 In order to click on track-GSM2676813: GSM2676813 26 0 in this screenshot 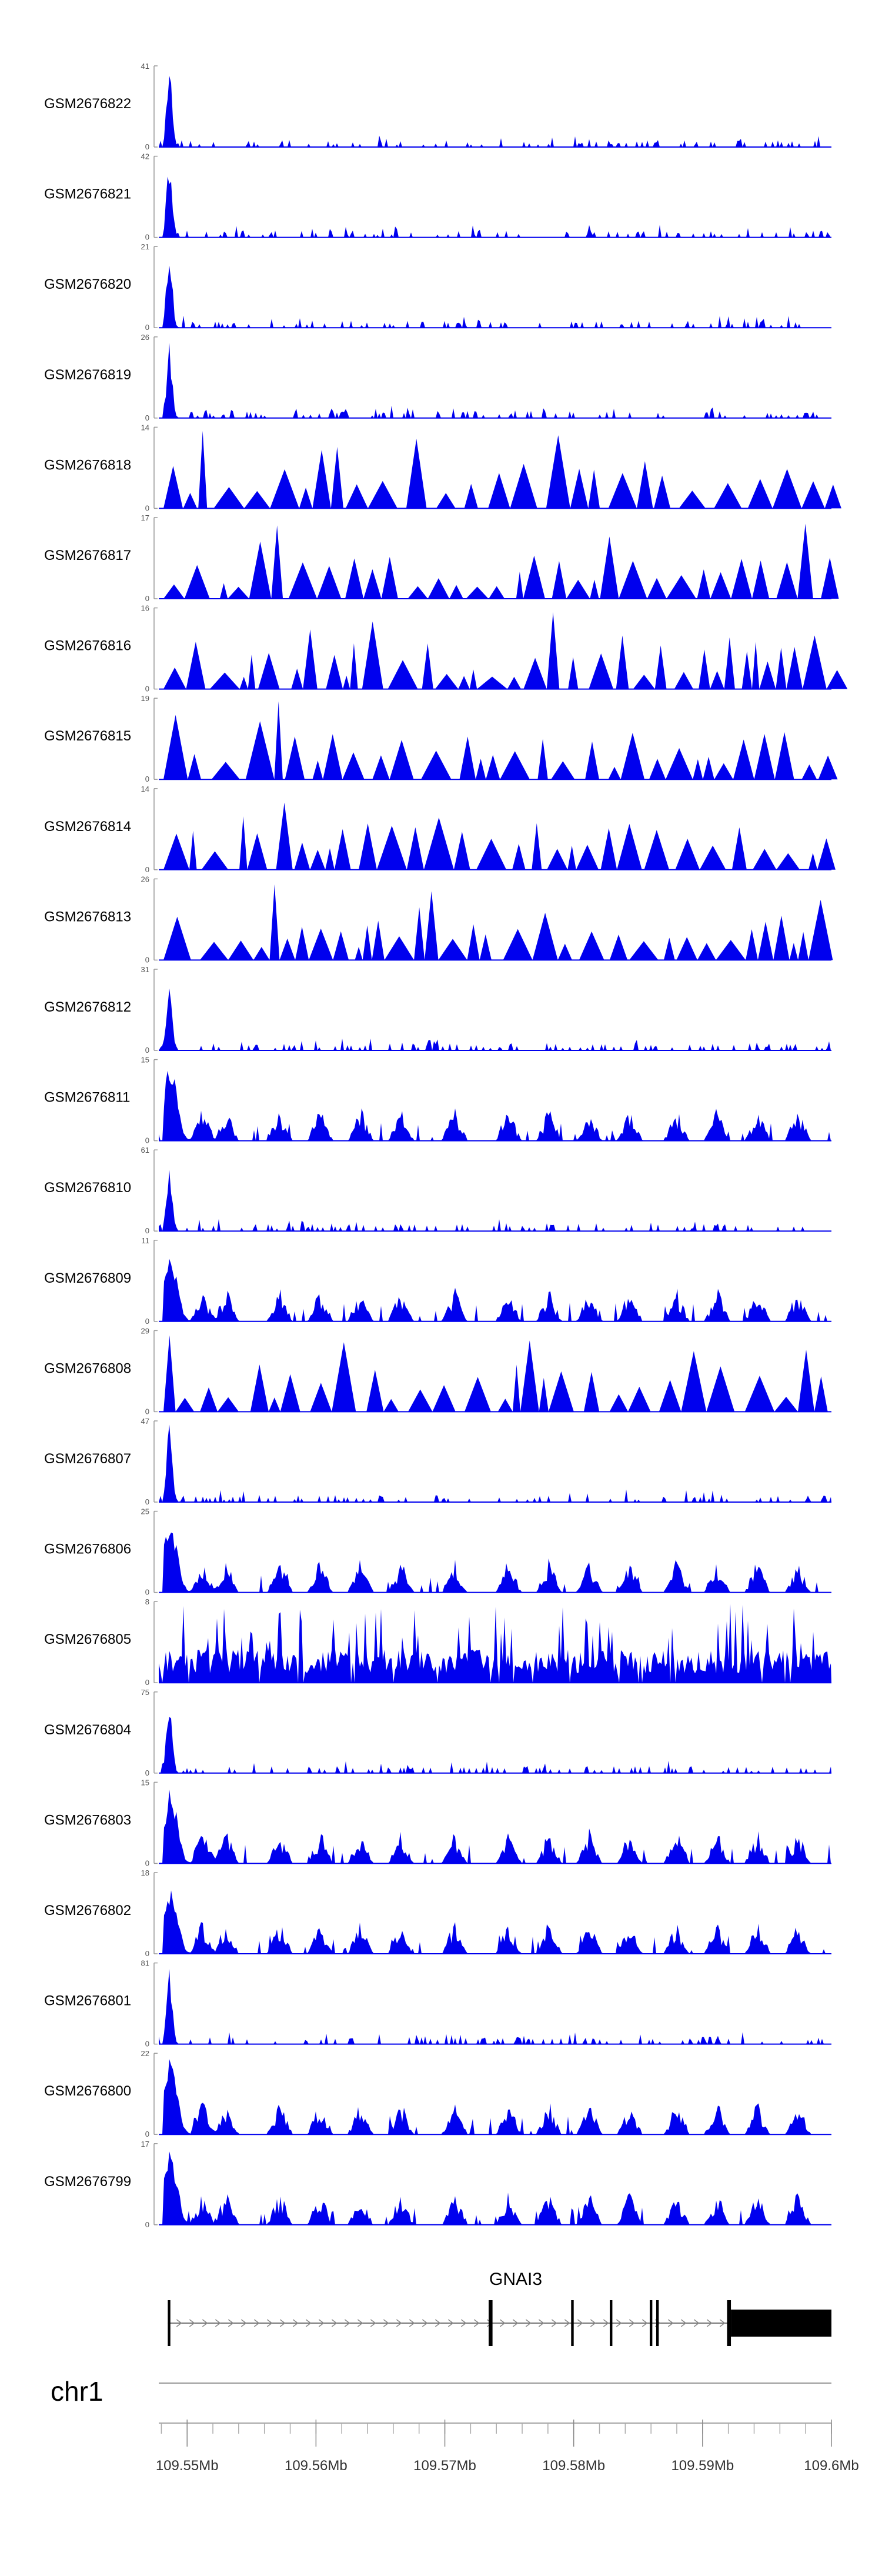, I will do `click(438, 919)`.